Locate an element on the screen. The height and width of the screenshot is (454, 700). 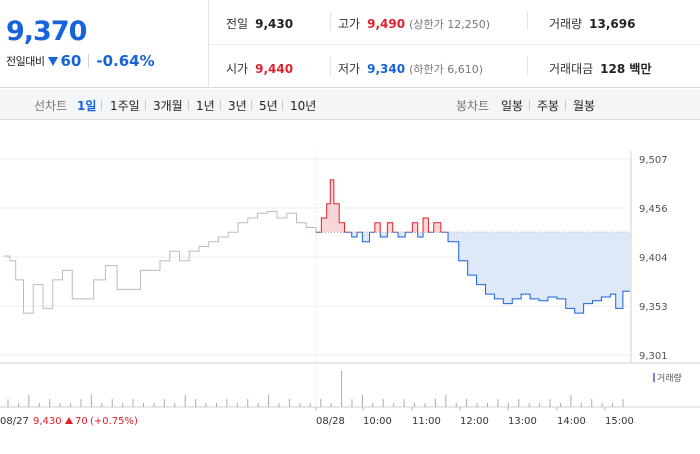
prev-day-rate: (+0.75%) is located at coordinates (114, 421).